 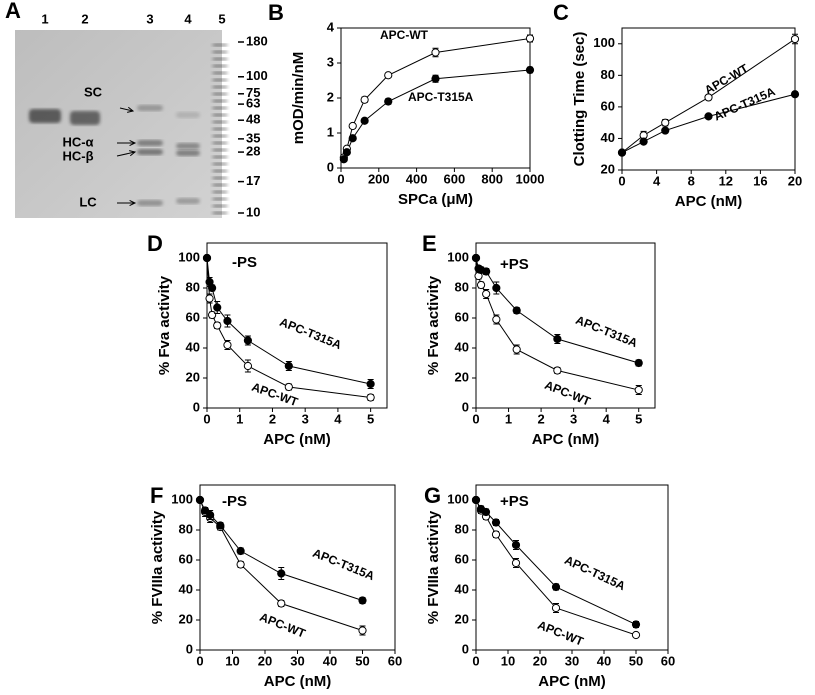 What do you see at coordinates (253, 180) in the screenshot?
I see `marker-label: 17` at bounding box center [253, 180].